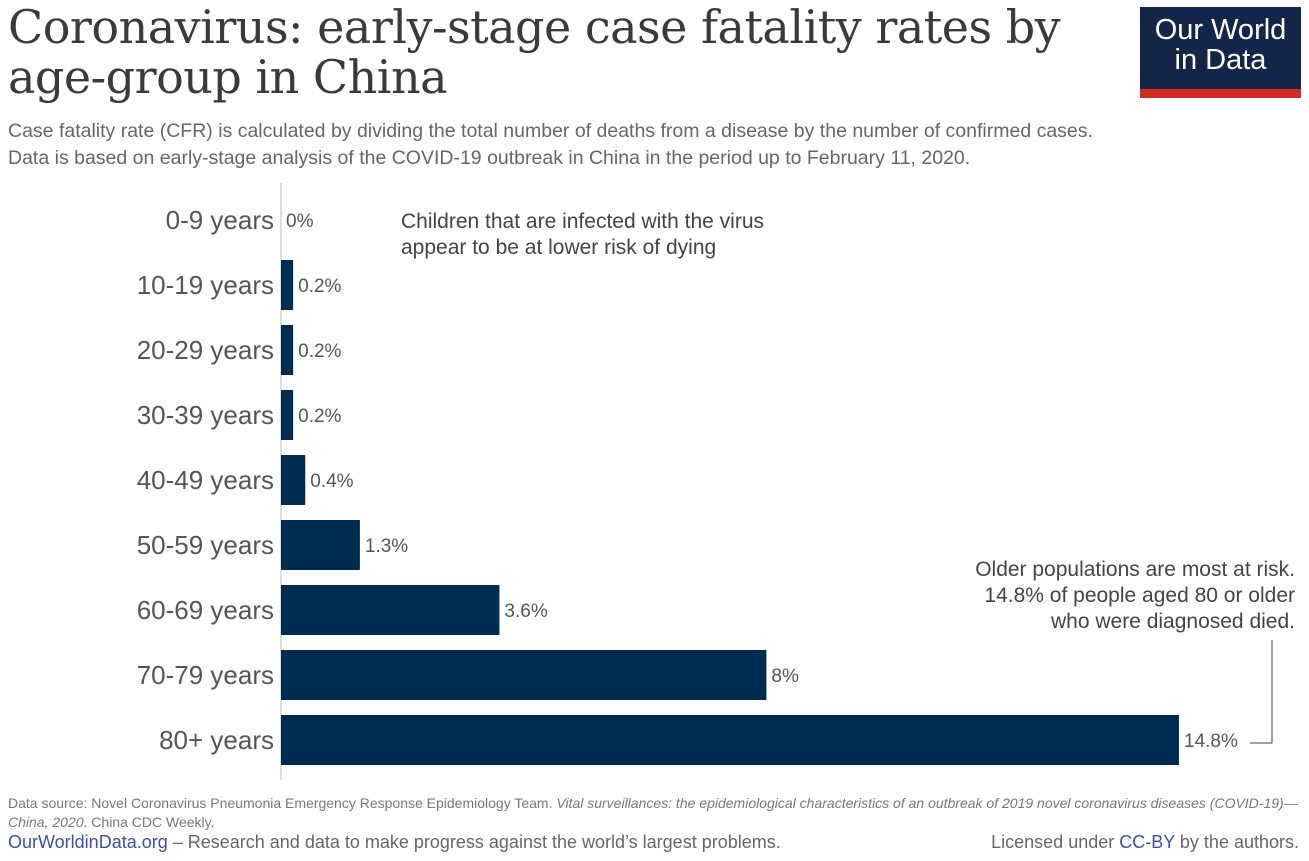 This screenshot has height=861, width=1309. I want to click on category-label: 10-19 years, so click(205, 285).